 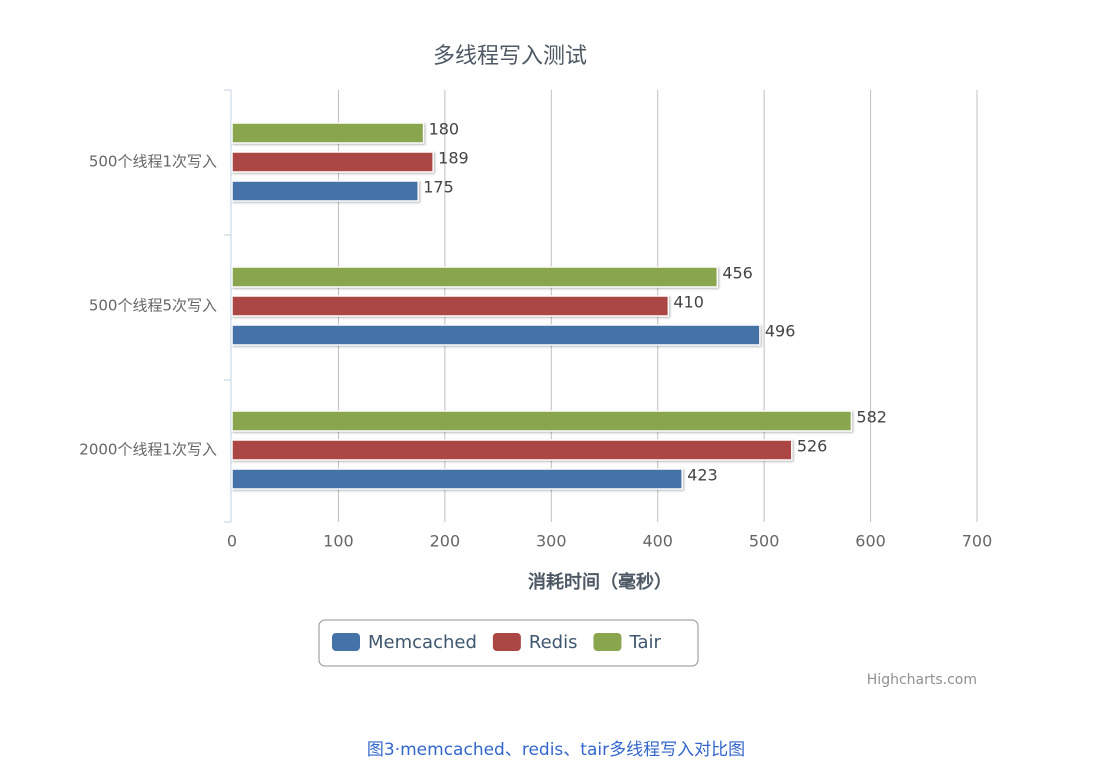 I want to click on x-tick-label: 100, so click(x=338, y=541).